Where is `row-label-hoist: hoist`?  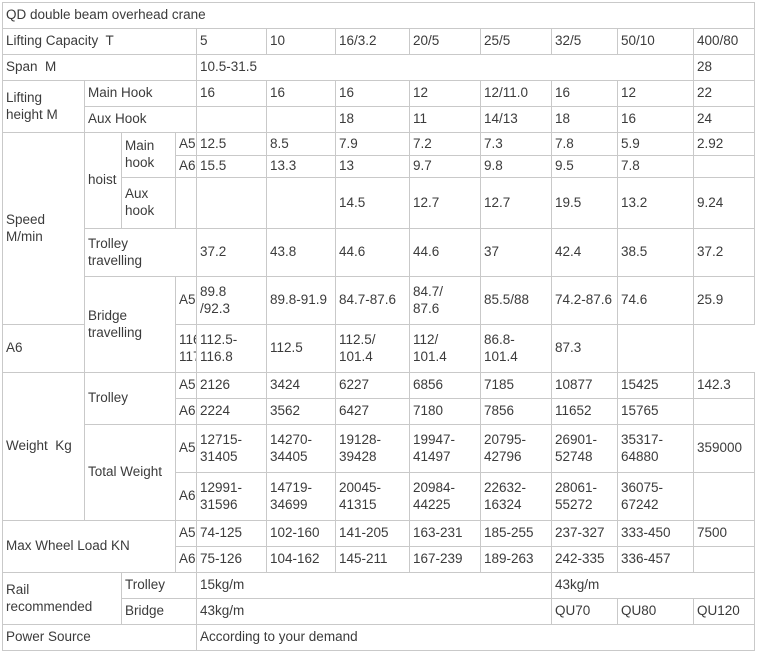
row-label-hoist: hoist is located at coordinates (103, 180).